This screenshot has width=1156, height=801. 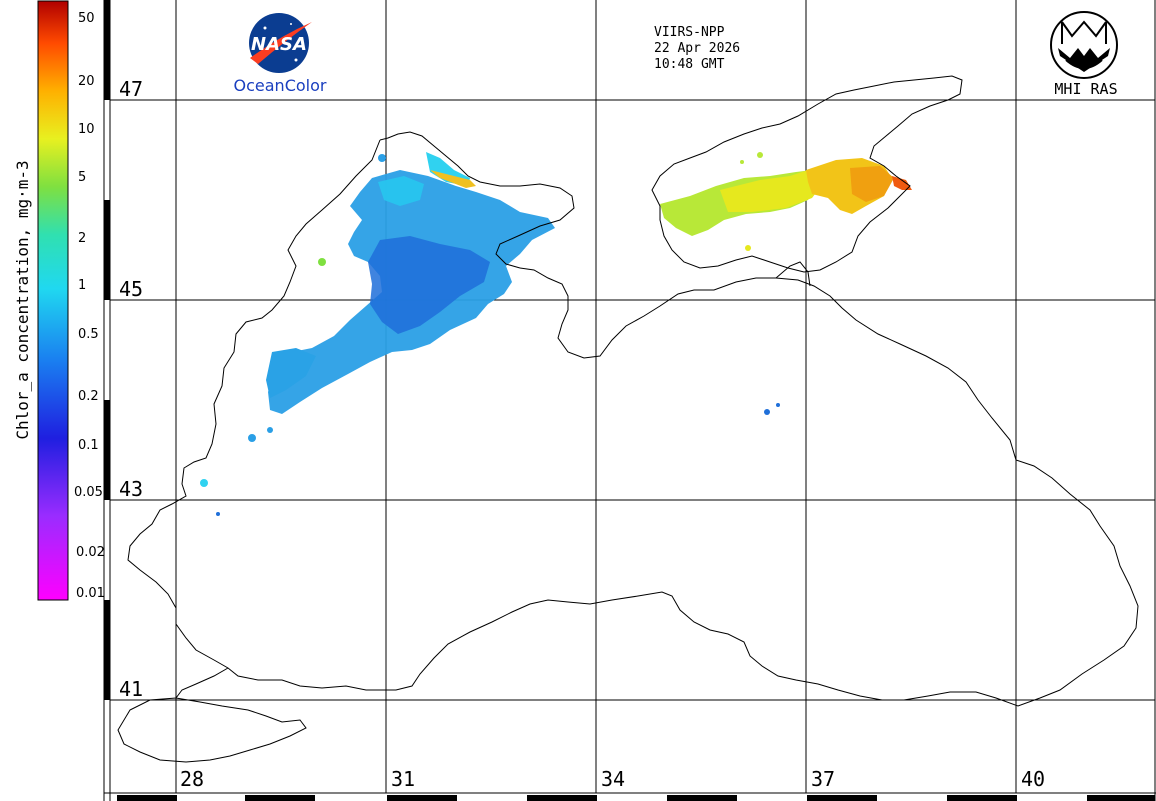 What do you see at coordinates (453, 179) in the screenshot?
I see `chl-patch-coastal-yellow` at bounding box center [453, 179].